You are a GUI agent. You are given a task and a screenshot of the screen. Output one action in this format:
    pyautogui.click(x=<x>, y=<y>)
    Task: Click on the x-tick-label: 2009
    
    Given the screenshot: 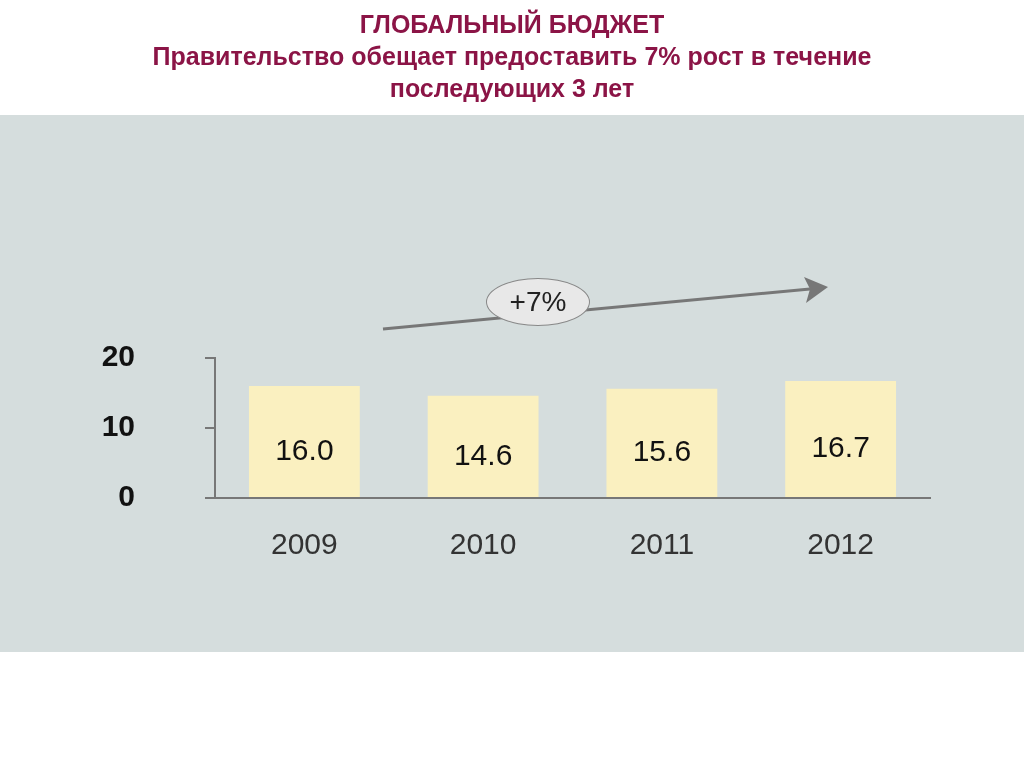 What is the action you would take?
    pyautogui.click(x=304, y=544)
    